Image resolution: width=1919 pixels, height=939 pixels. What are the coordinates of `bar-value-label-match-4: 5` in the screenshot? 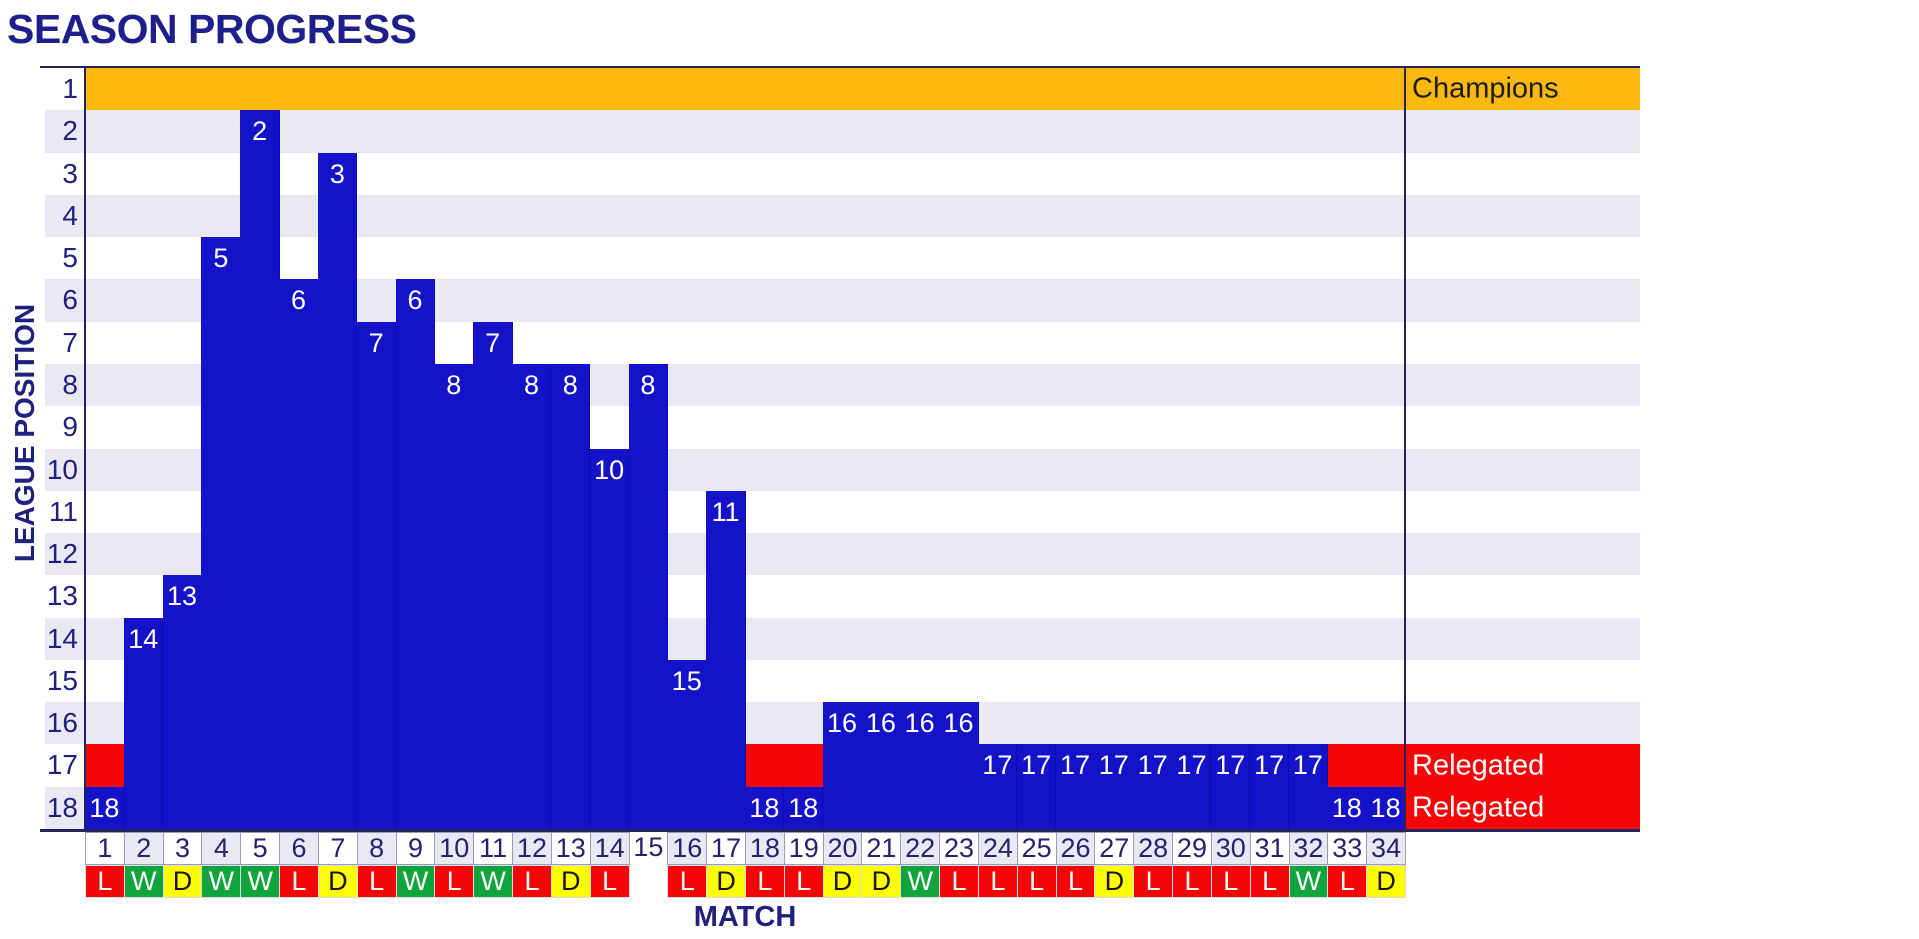 It's located at (221, 258).